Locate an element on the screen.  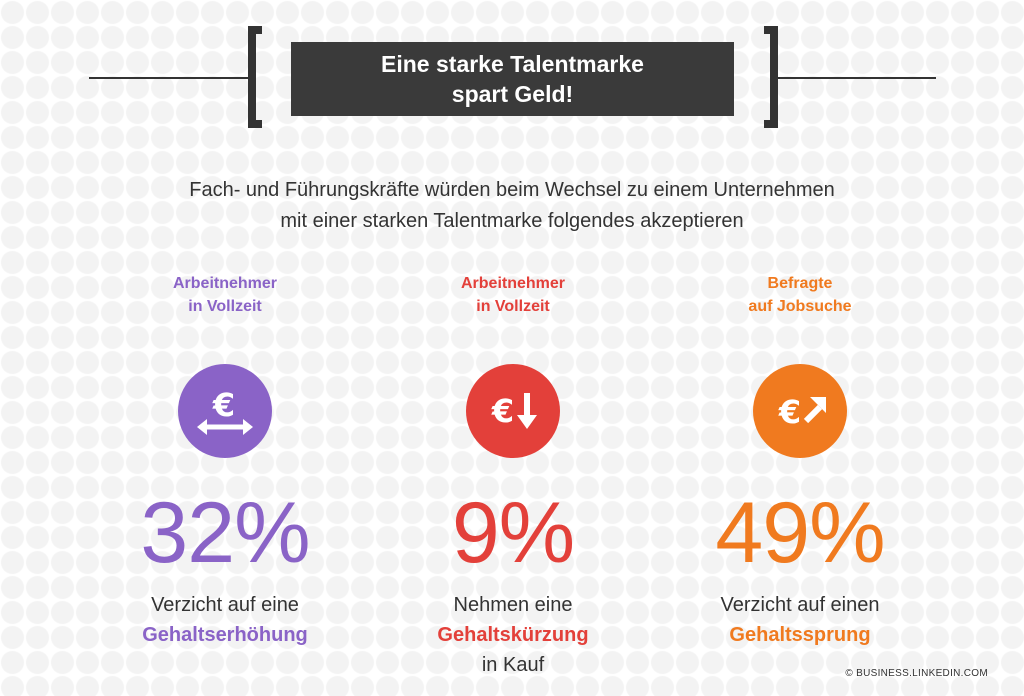
stat-value: 49% is located at coordinates (800, 533).